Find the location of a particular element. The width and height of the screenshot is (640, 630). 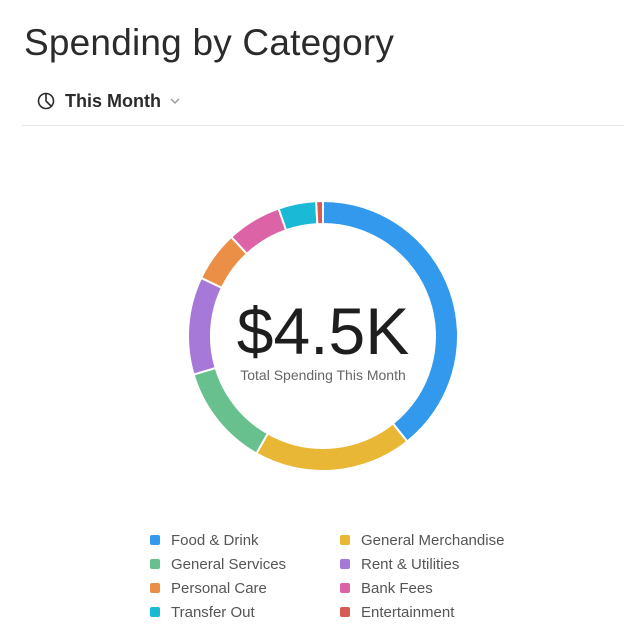

period-label: This Month is located at coordinates (113, 100).